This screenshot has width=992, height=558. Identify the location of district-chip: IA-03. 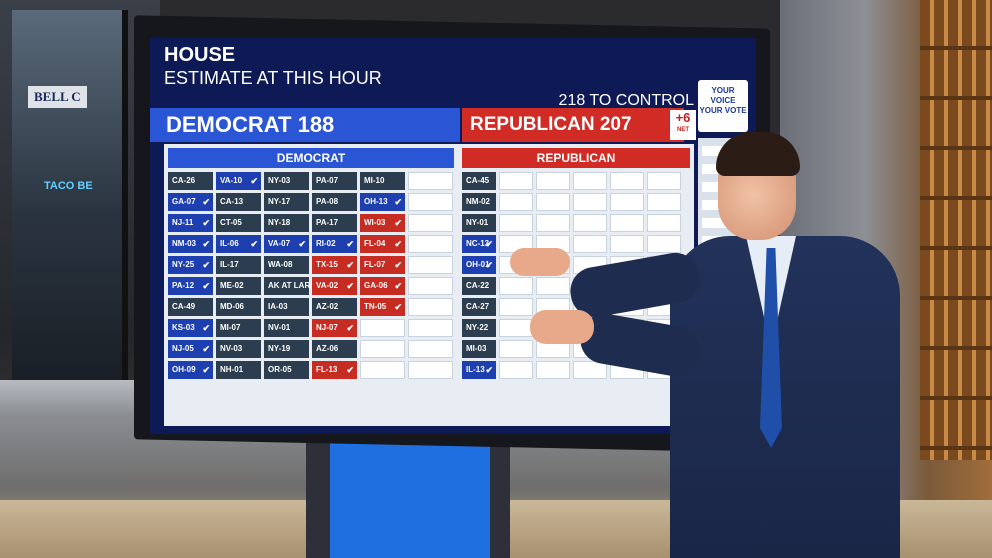
(286, 307).